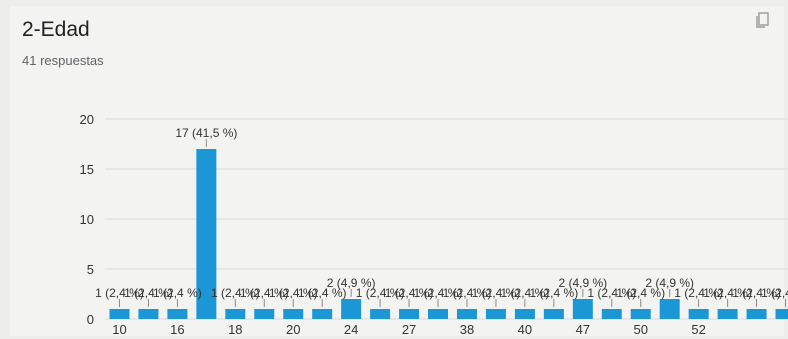 The width and height of the screenshot is (788, 339). Describe the element at coordinates (525, 329) in the screenshot. I see `x-tick-label: 40` at that location.